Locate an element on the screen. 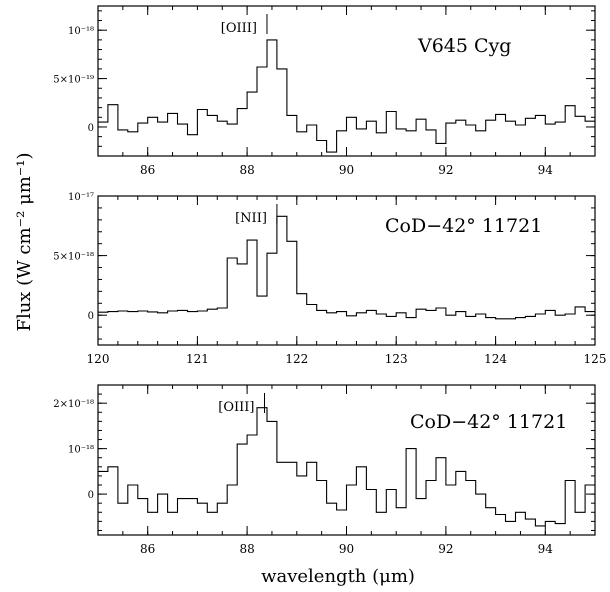 This screenshot has height=592, width=610. x-tick-label: 125 is located at coordinates (595, 359).